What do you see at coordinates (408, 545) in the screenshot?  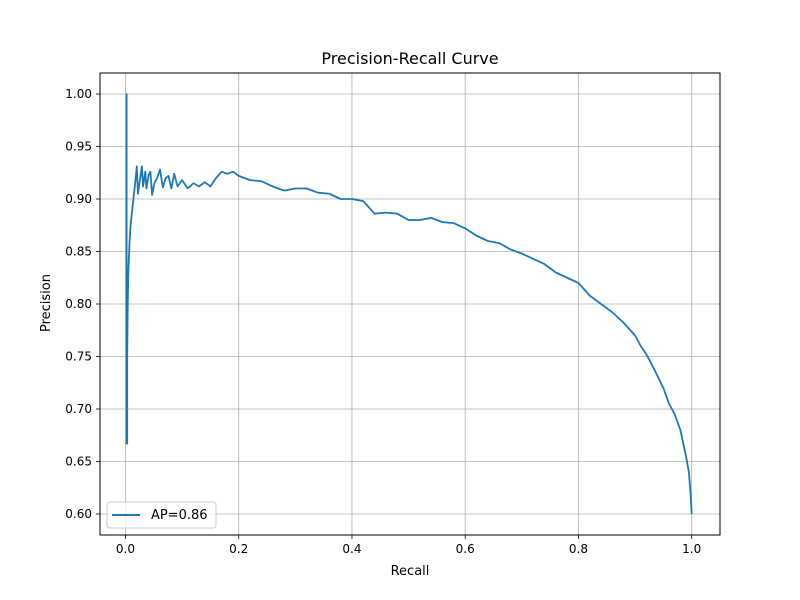 I see `x-axis-ticks: 0.0 0.2 0.4 0.6 0.8 1.0` at bounding box center [408, 545].